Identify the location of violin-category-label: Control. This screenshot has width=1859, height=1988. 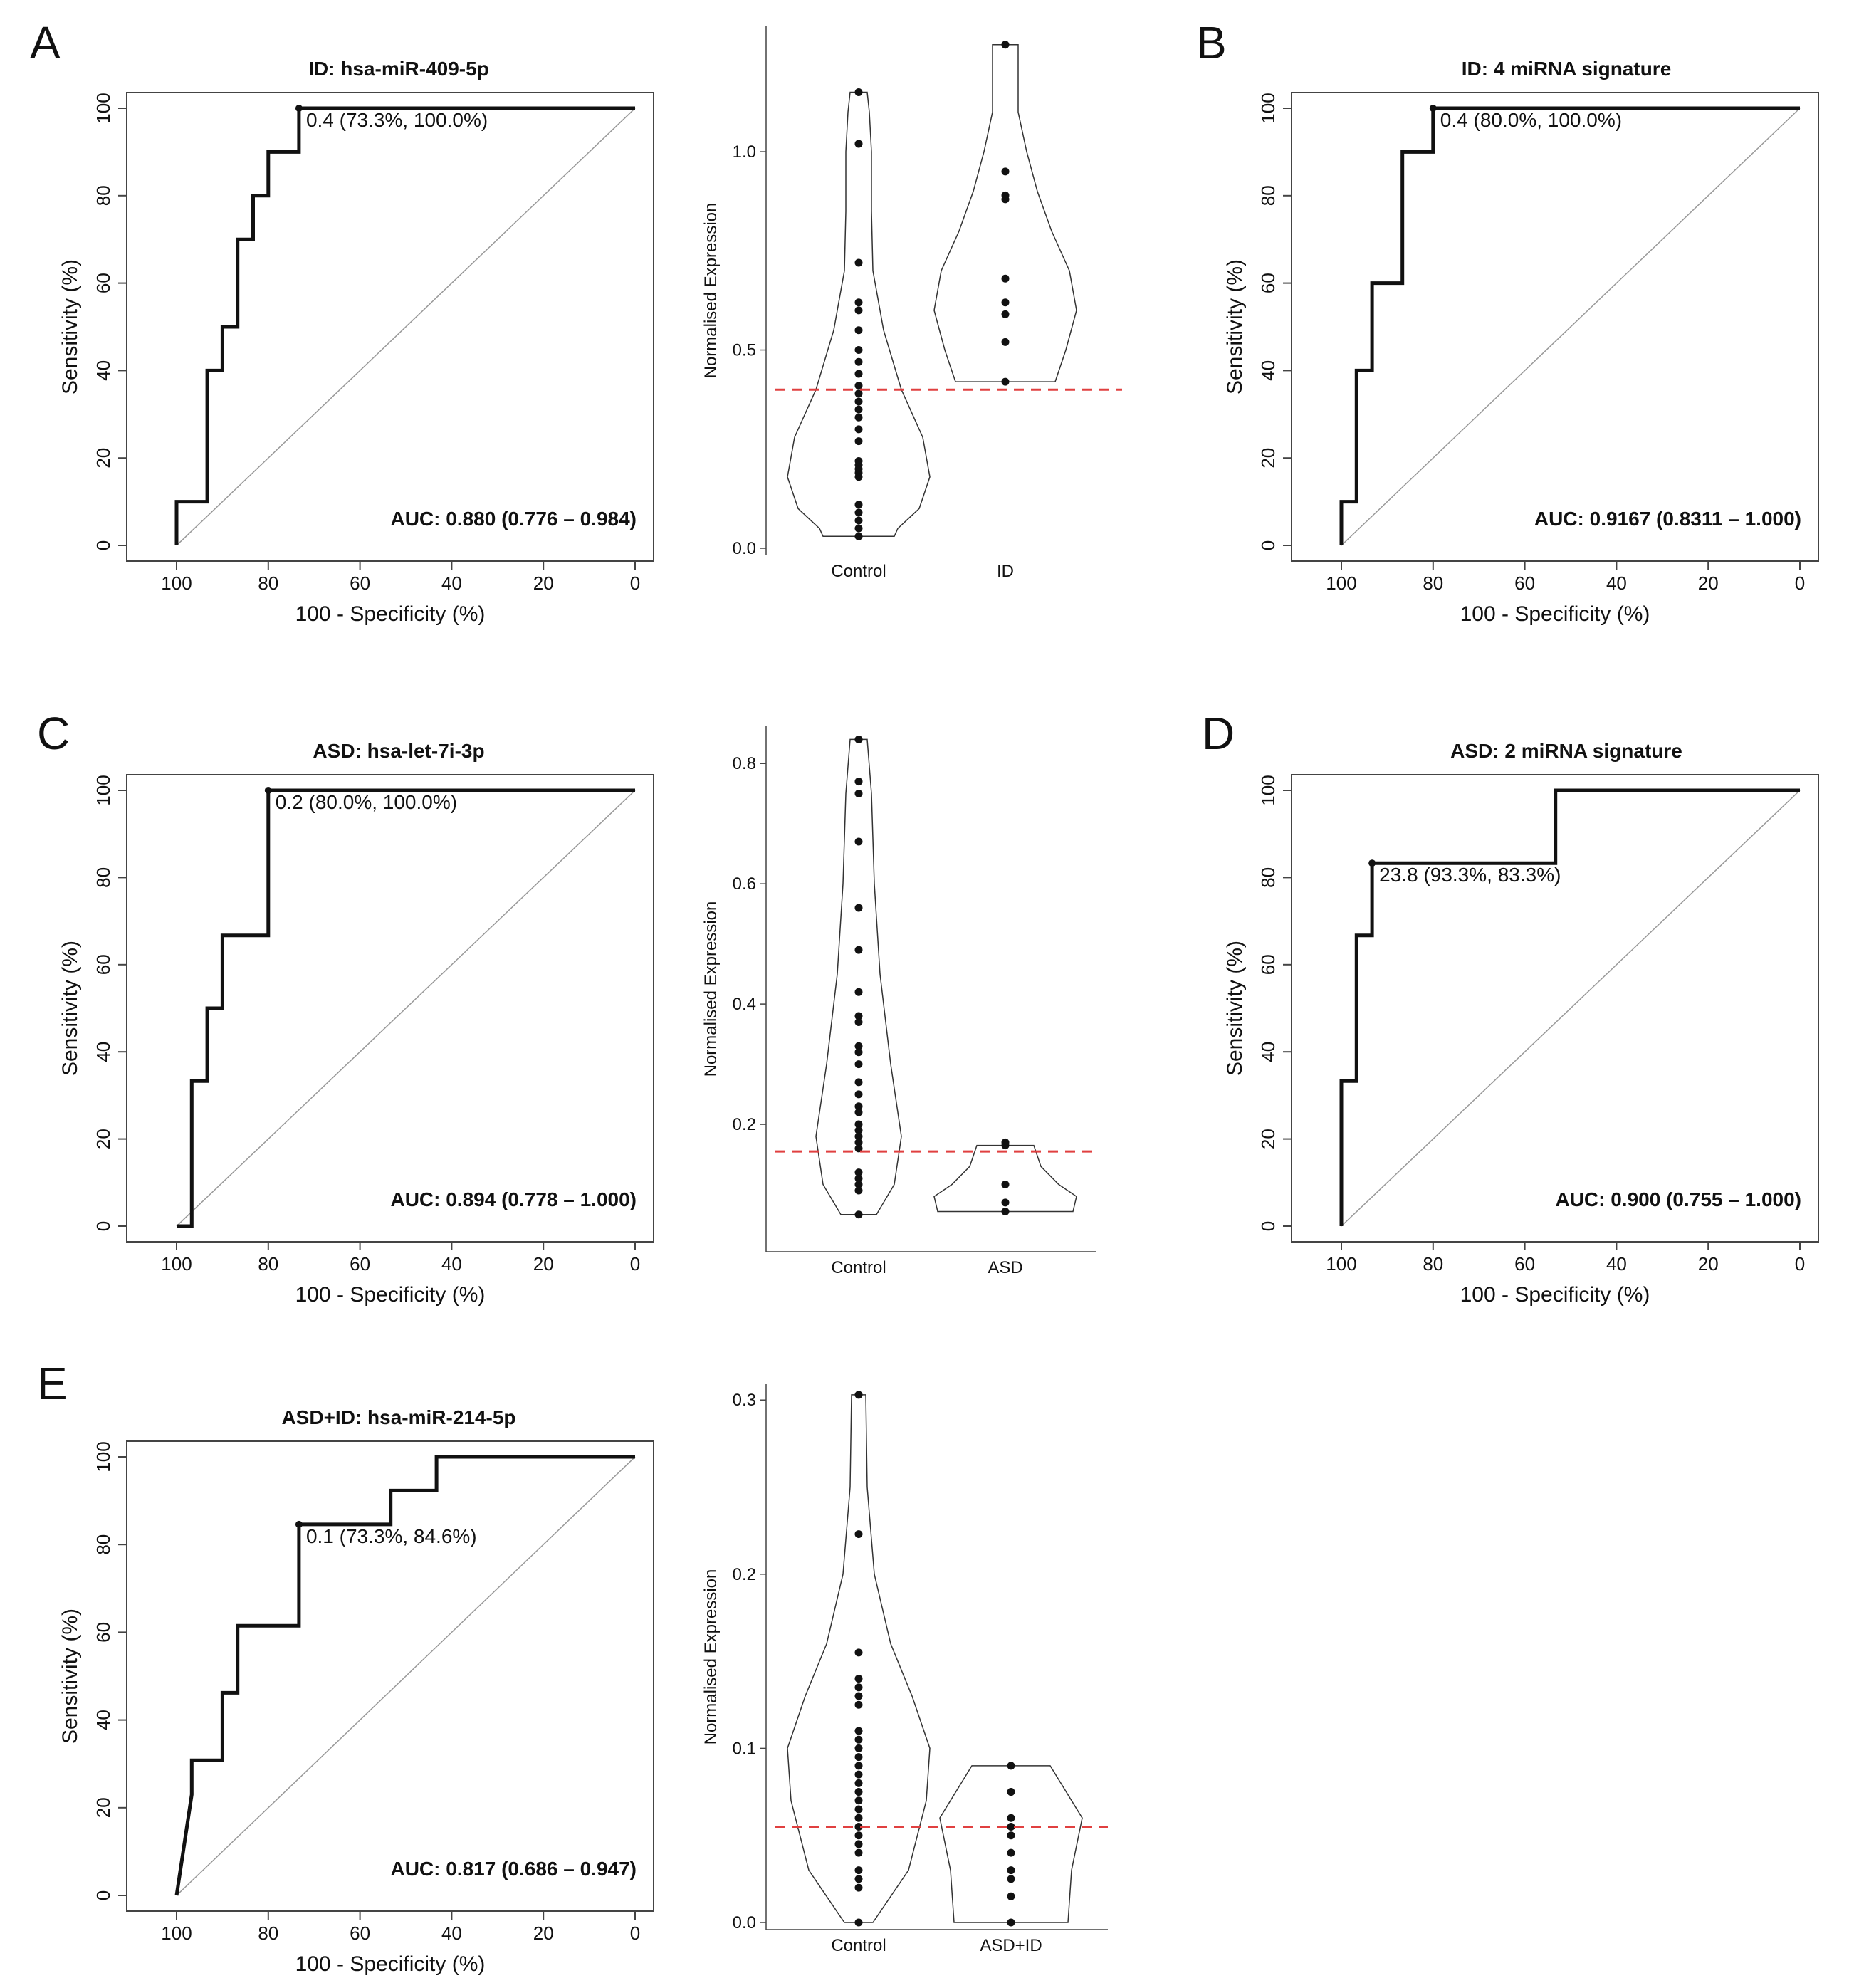
(858, 571).